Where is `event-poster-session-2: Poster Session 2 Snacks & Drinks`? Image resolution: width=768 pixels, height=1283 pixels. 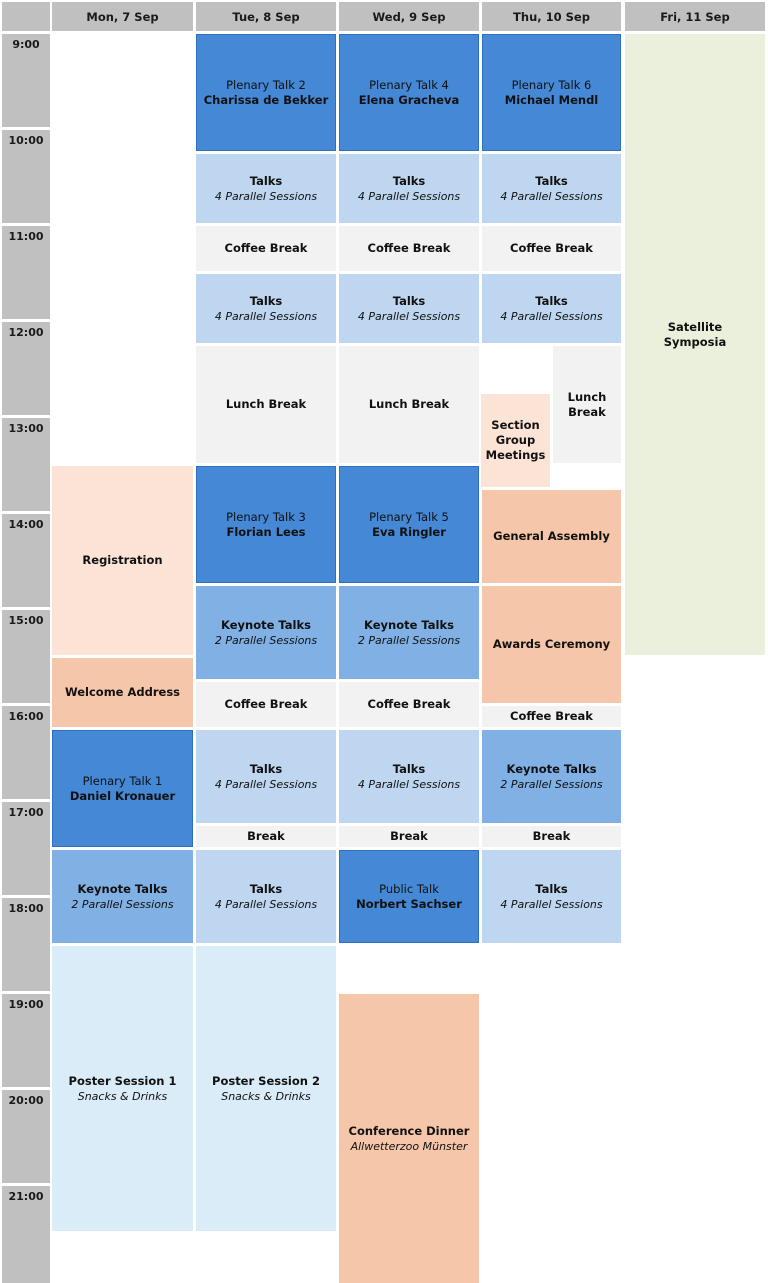 event-poster-session-2: Poster Session 2 Snacks & Drinks is located at coordinates (266, 1088).